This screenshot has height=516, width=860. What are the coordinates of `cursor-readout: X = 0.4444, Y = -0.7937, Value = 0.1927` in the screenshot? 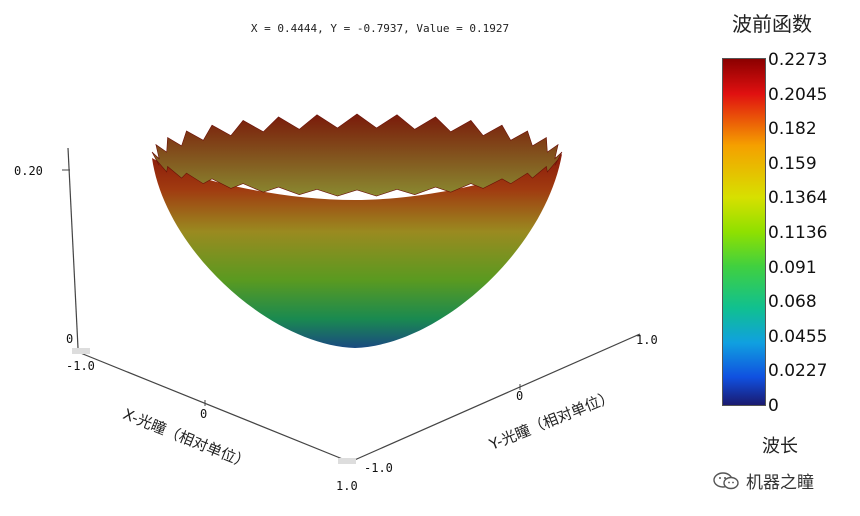 It's located at (380, 28).